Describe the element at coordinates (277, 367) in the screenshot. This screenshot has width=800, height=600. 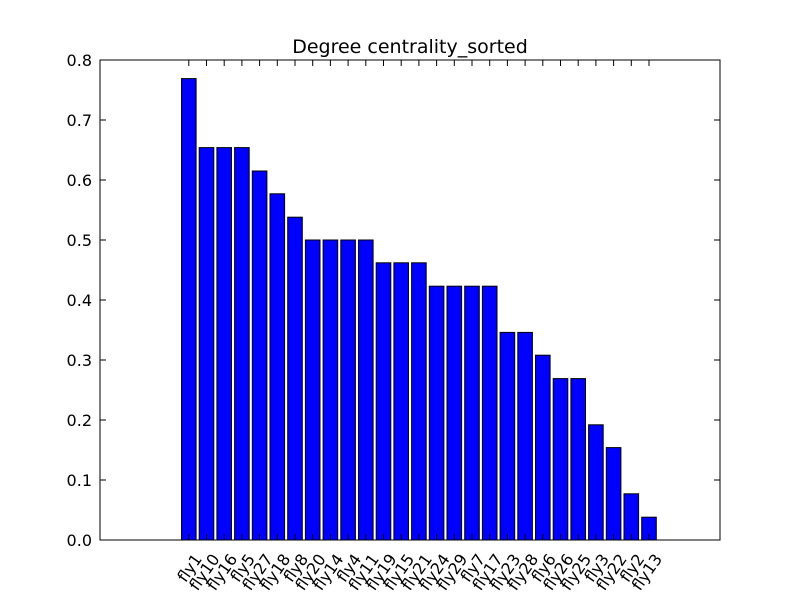
I see `bar-fly18` at that location.